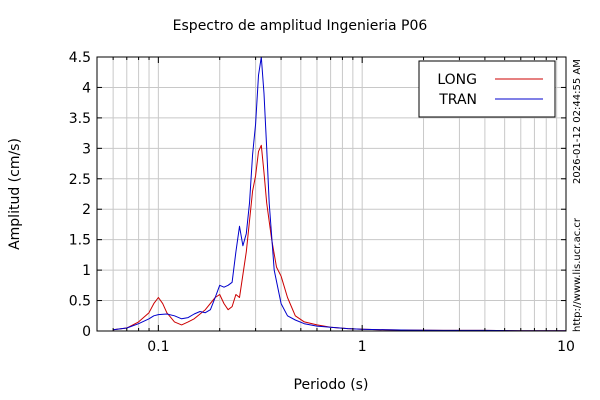 The height and width of the screenshot is (400, 600). Describe the element at coordinates (15, 194) in the screenshot. I see `y-axis-label: Amplitud (cm/s)` at that location.